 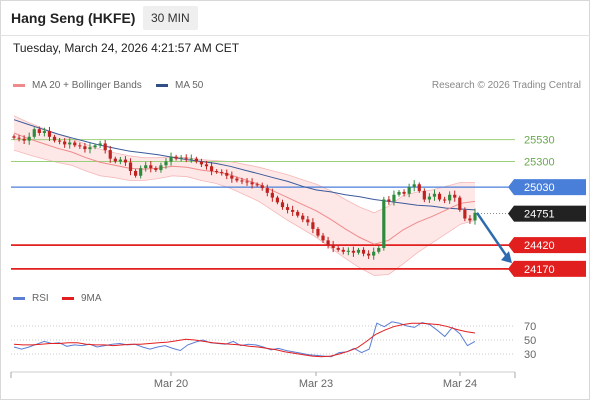 I want to click on x-tick-label: Mar 23, so click(x=316, y=384).